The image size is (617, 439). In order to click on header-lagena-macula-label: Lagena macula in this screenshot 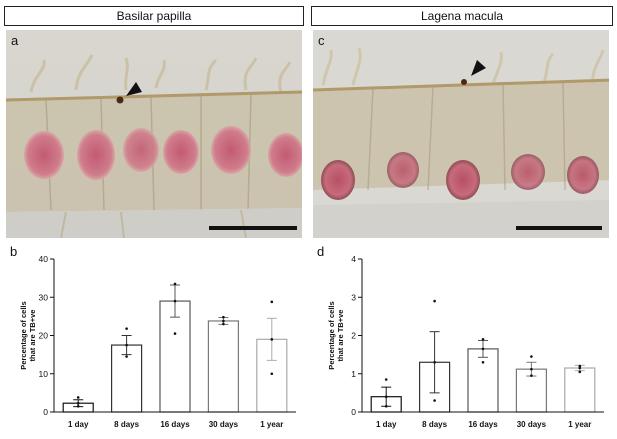, I will do `click(462, 16)`.